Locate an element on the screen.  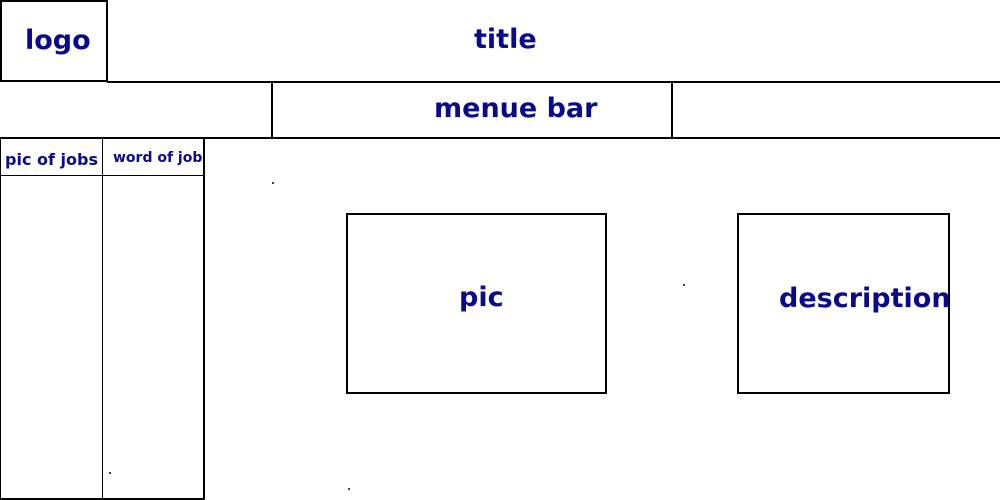
pic-box is located at coordinates (476, 303).